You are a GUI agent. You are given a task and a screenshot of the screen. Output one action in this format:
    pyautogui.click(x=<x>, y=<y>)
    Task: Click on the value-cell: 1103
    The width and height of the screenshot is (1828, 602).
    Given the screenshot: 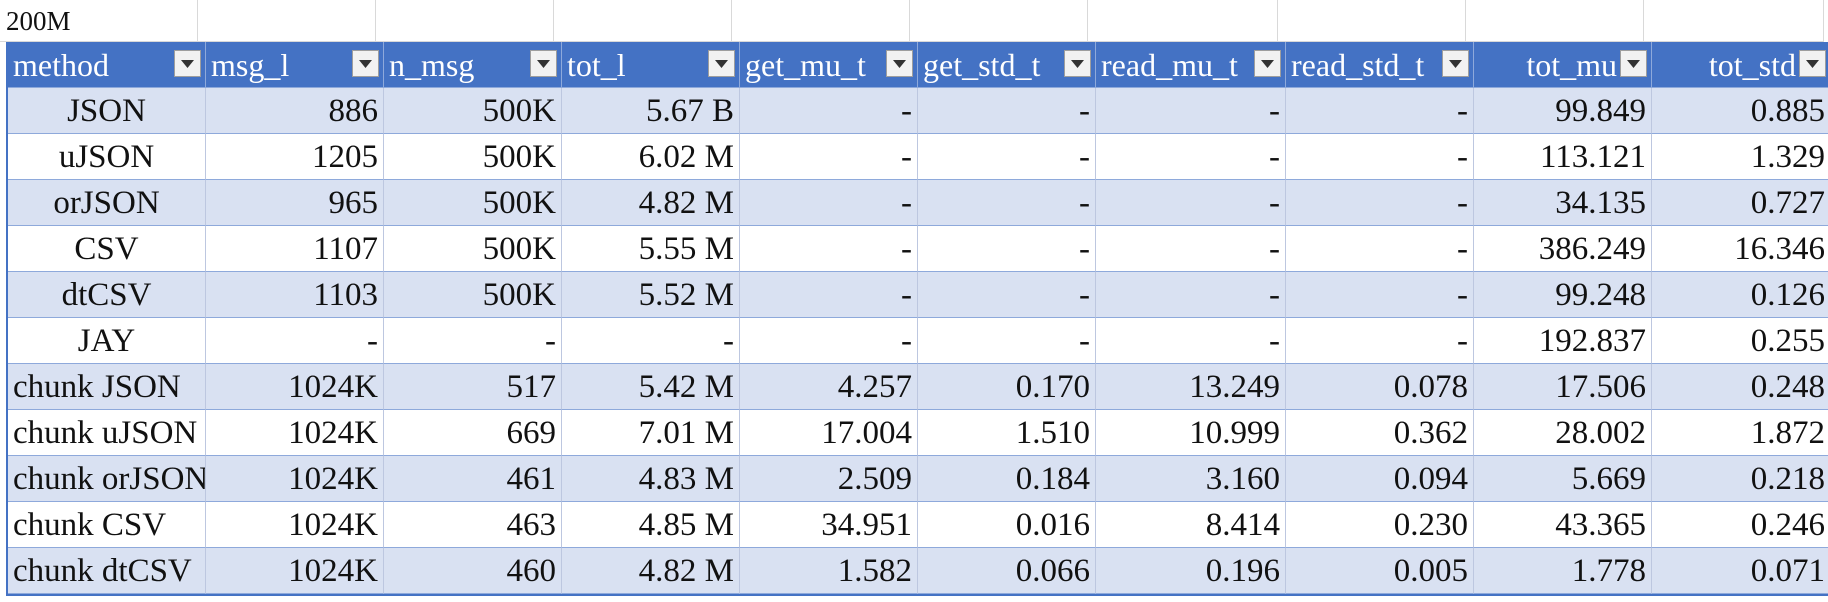 What is the action you would take?
    pyautogui.click(x=295, y=295)
    